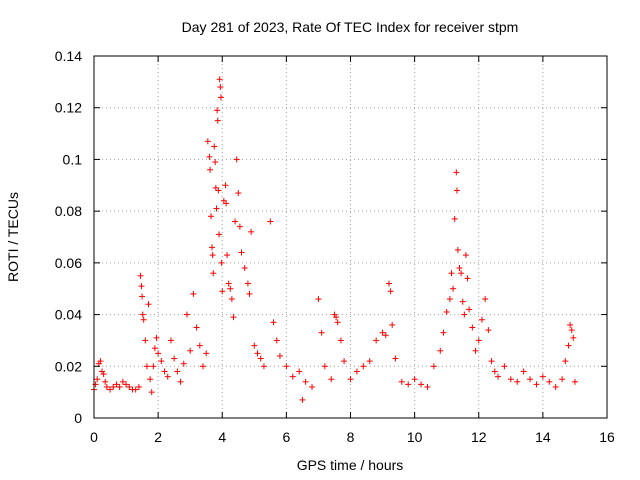 The width and height of the screenshot is (640, 480). I want to click on x-tick-label: 8, so click(351, 437).